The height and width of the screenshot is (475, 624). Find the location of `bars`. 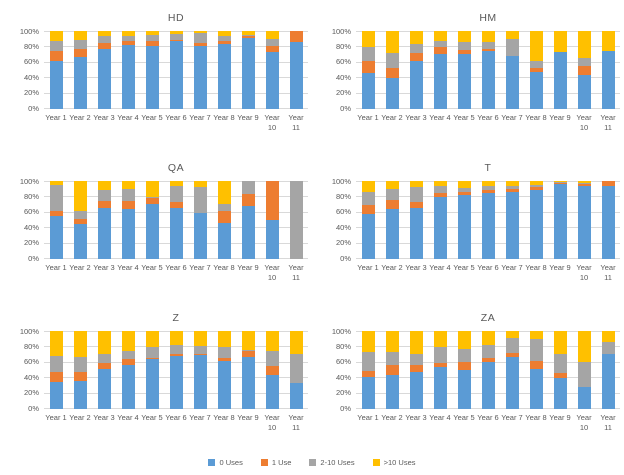

bars is located at coordinates (176, 370).